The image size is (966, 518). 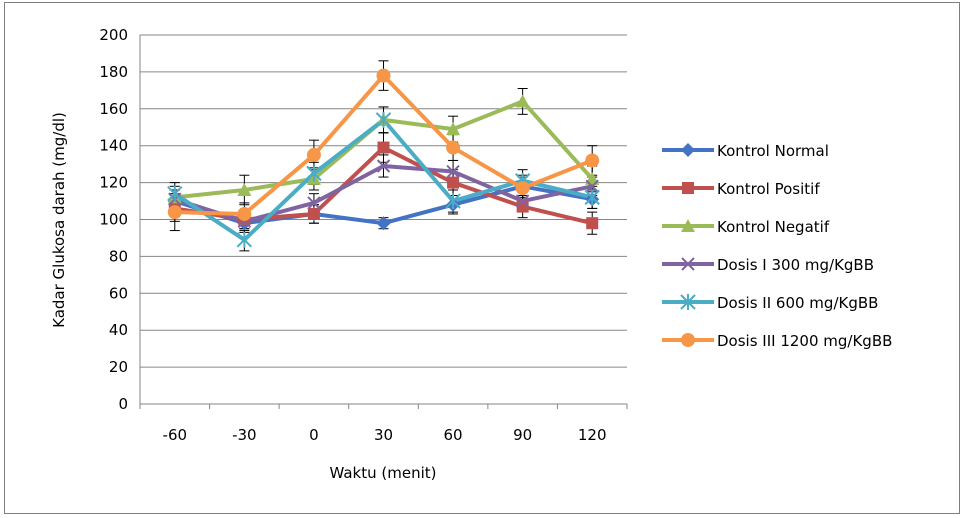 I want to click on legend-label: Kontrol Normal, so click(x=773, y=151).